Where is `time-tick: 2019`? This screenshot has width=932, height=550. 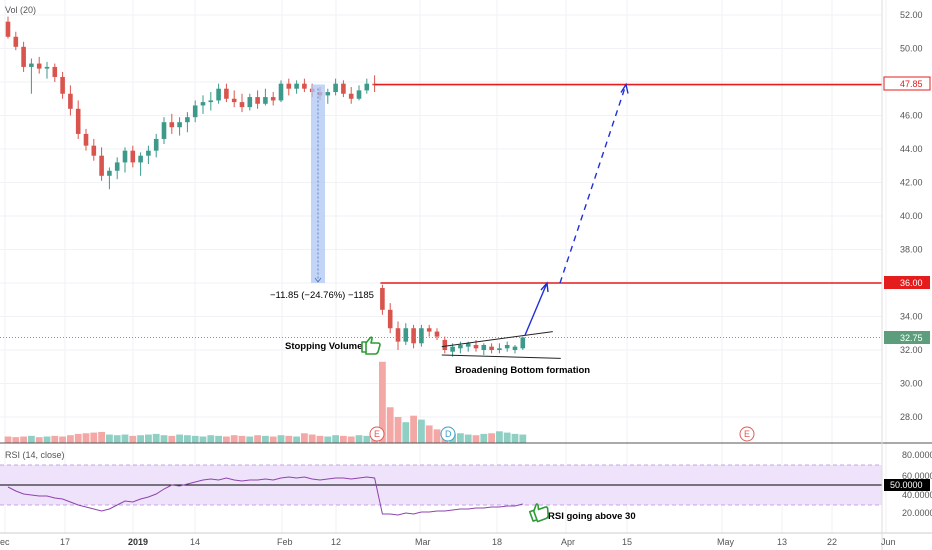
time-tick: 2019 is located at coordinates (138, 542).